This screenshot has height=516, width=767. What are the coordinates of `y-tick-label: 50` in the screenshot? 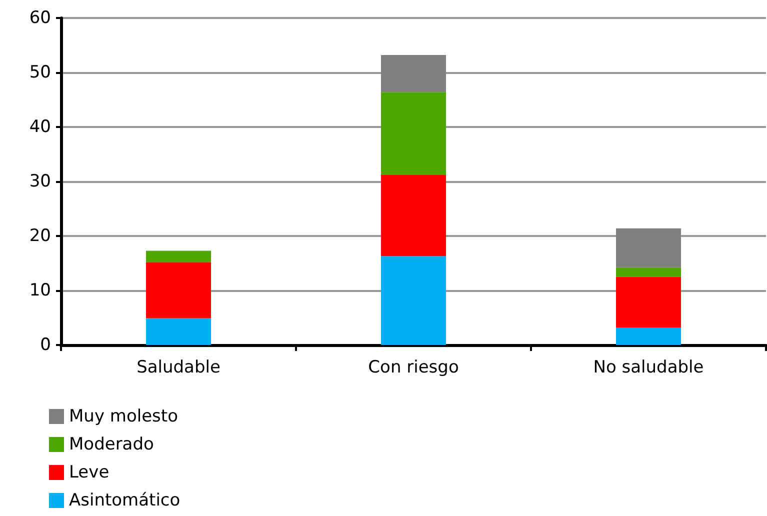 It's located at (40, 72).